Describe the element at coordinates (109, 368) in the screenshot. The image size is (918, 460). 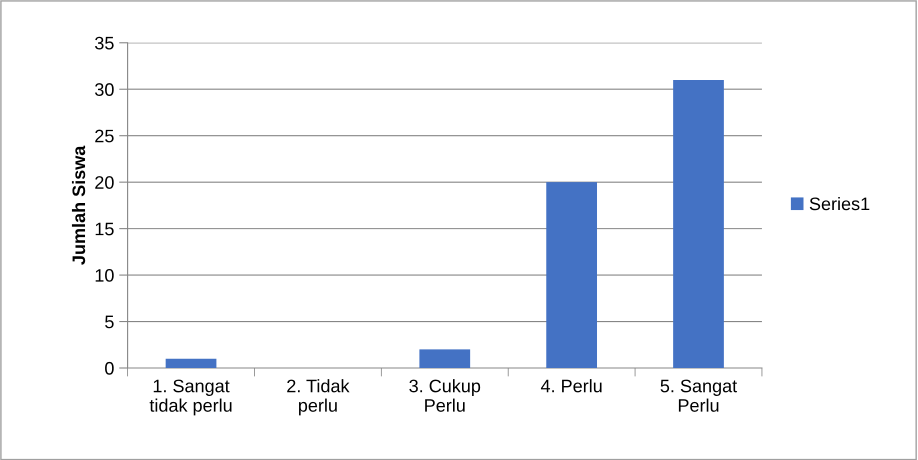
I see `y-tick-label: 0` at that location.